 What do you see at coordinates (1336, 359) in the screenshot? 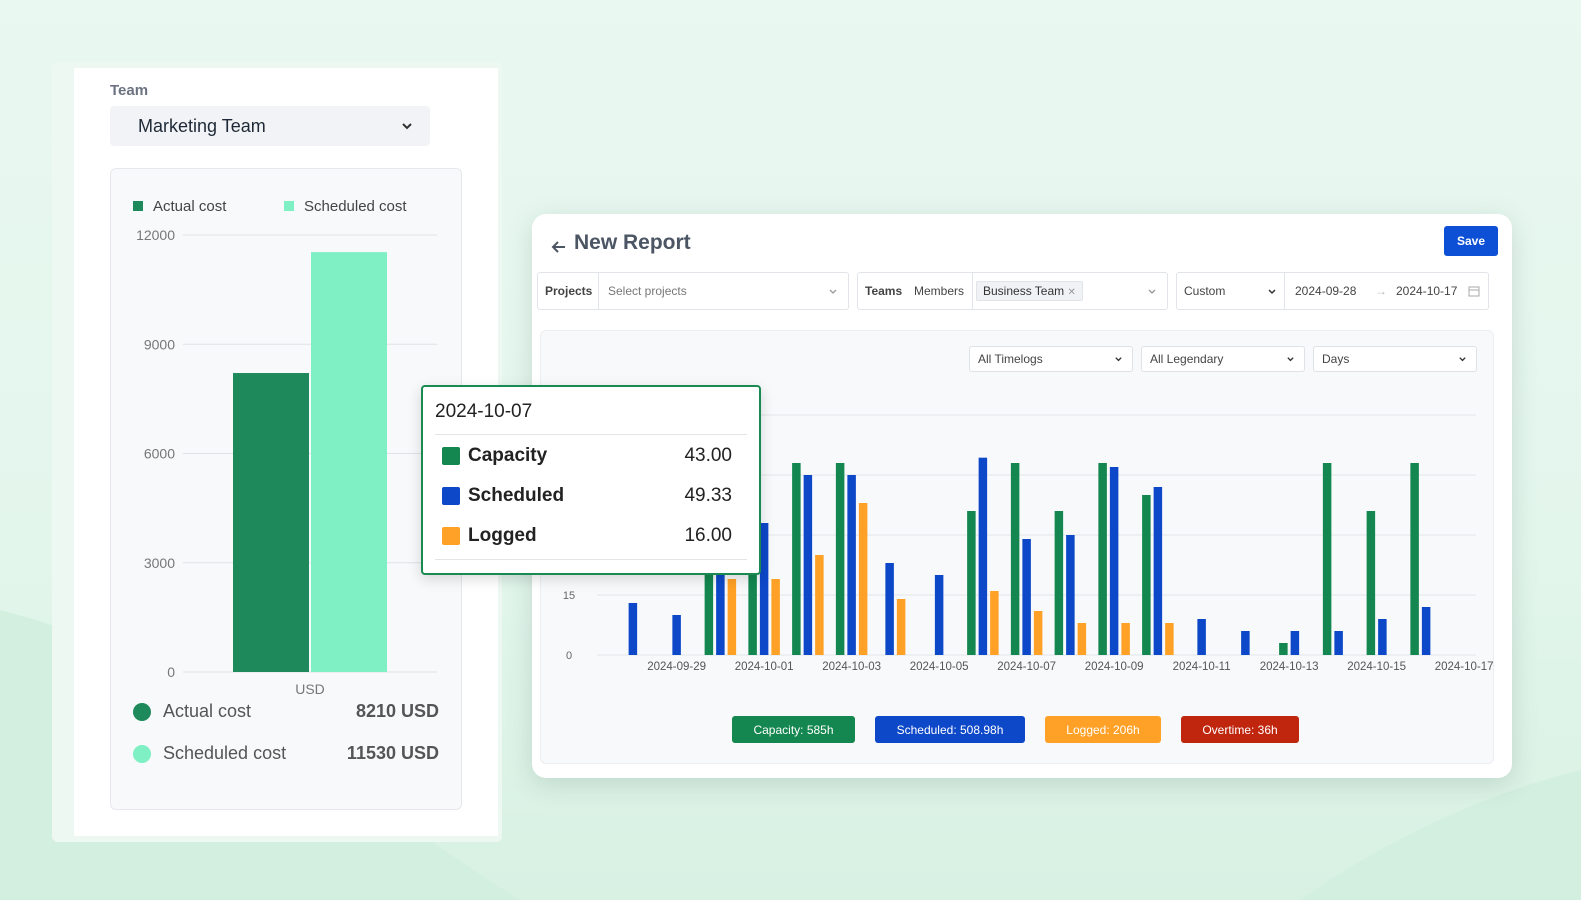
I see `granularity-dropdown-value: Days` at bounding box center [1336, 359].